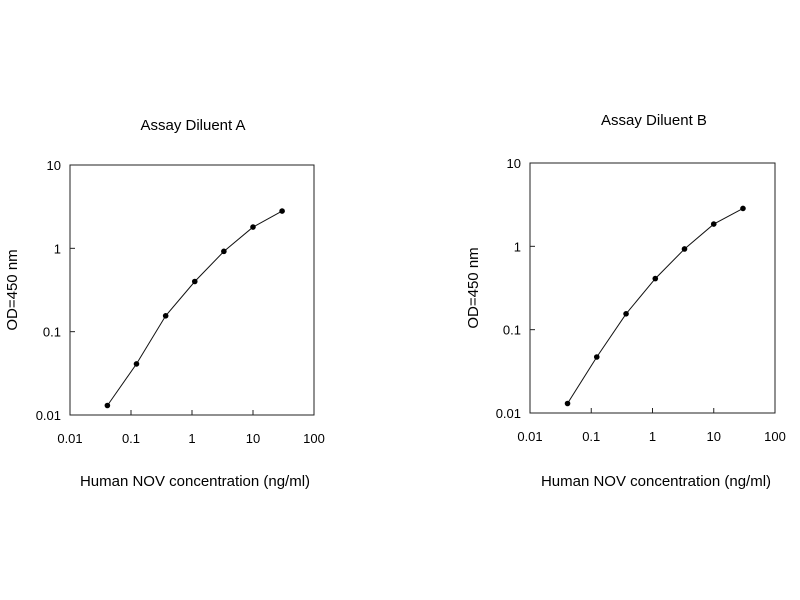 The height and width of the screenshot is (600, 800). I want to click on chart-title: Assay Diluent A, so click(192, 125).